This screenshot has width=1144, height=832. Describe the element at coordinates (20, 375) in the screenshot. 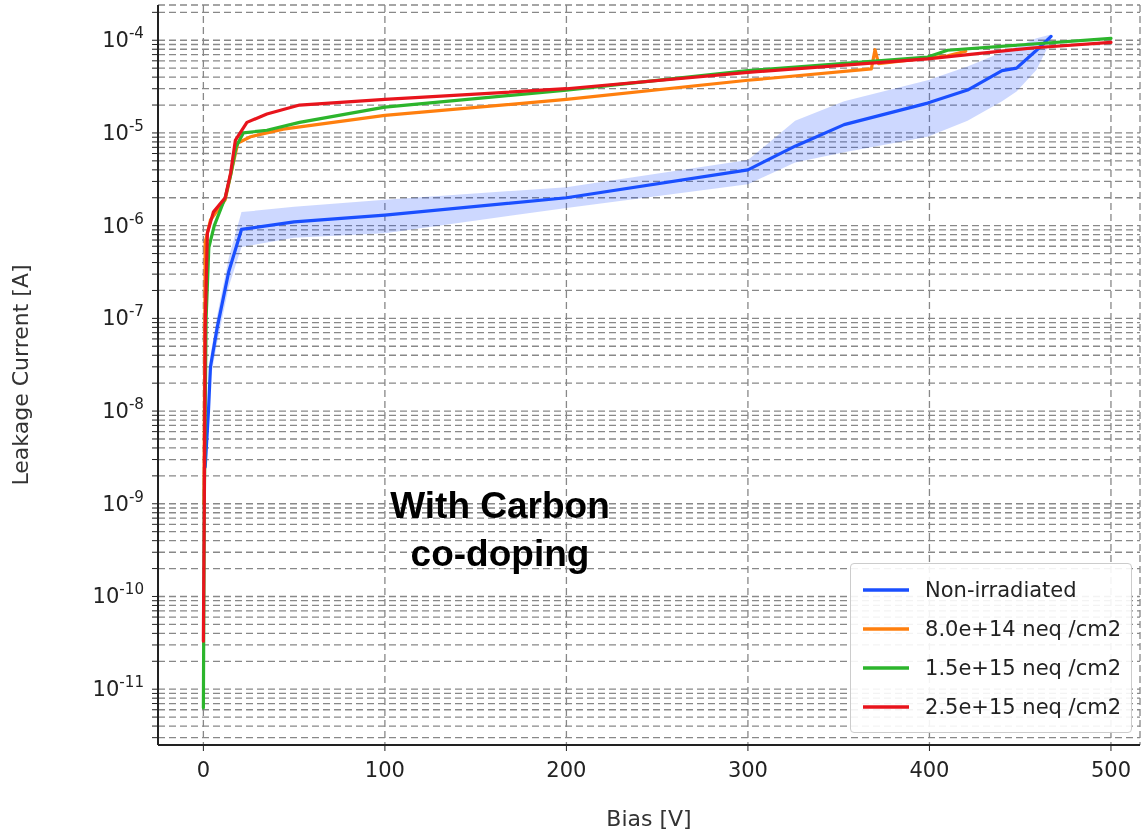

I see `y-axis-title: Leakage Current [A]` at that location.